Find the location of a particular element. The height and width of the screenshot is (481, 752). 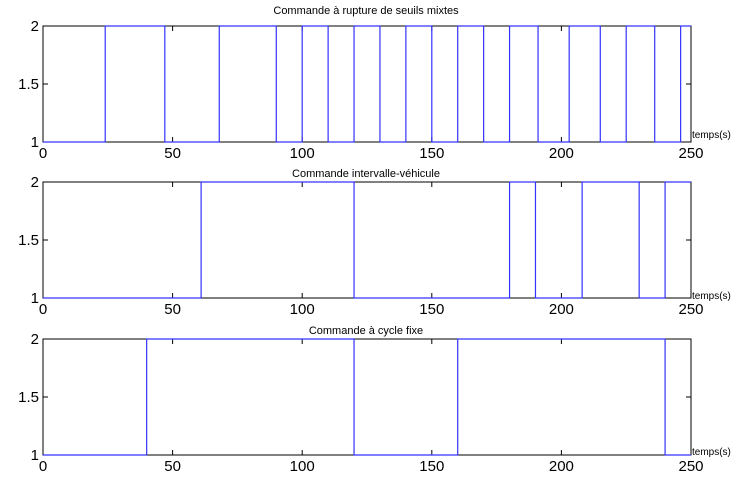

subplot-1-xlabel: temps(s) is located at coordinates (711, 135).